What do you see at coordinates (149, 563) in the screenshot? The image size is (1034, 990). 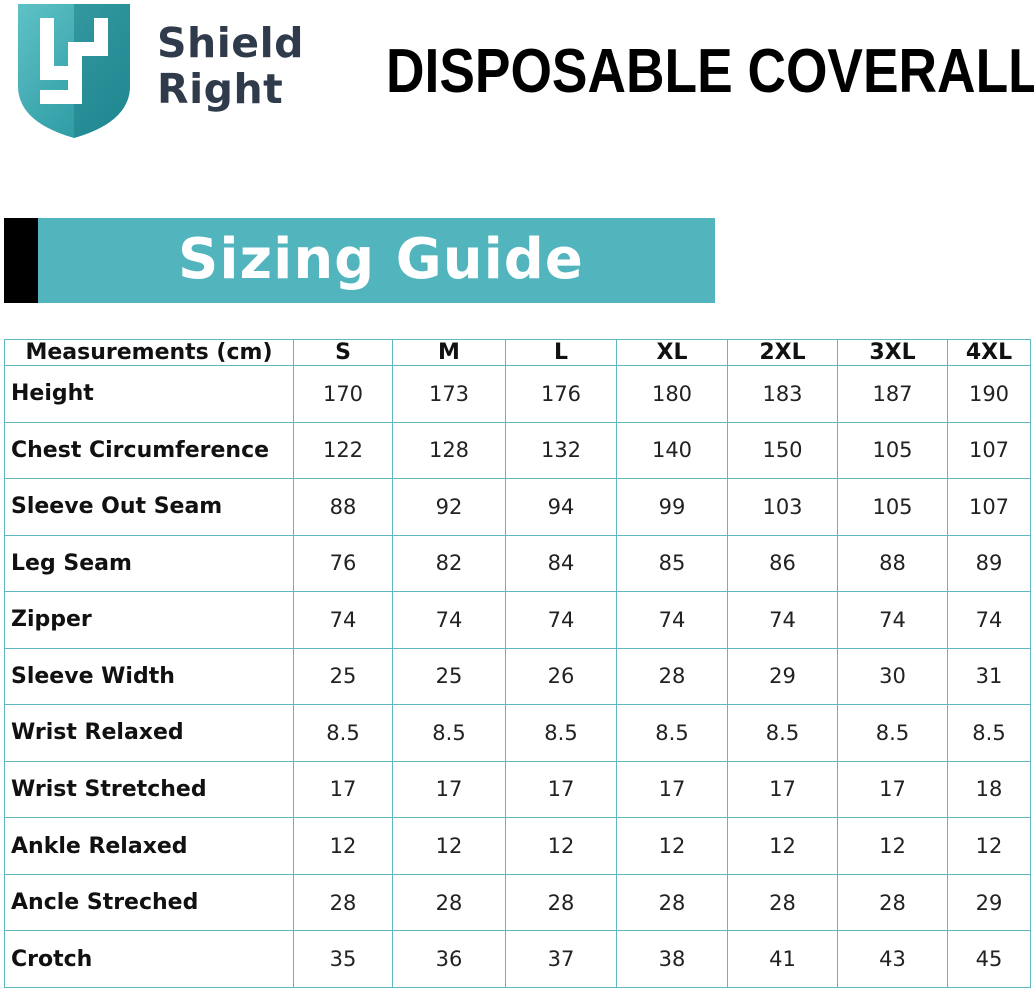 I see `row-label: Leg Seam` at bounding box center [149, 563].